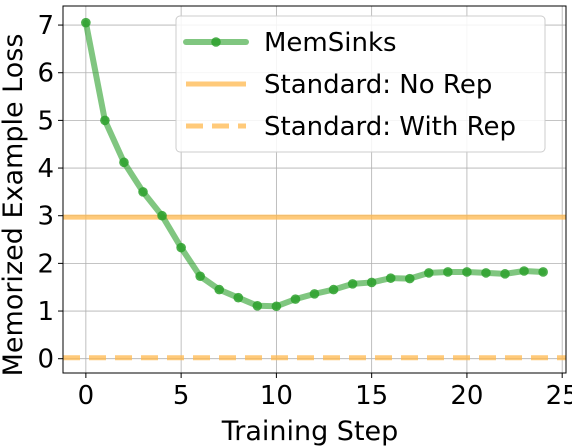 The width and height of the screenshot is (572, 447). What do you see at coordinates (45, 217) in the screenshot?
I see `y-tick-label: 3` at bounding box center [45, 217].